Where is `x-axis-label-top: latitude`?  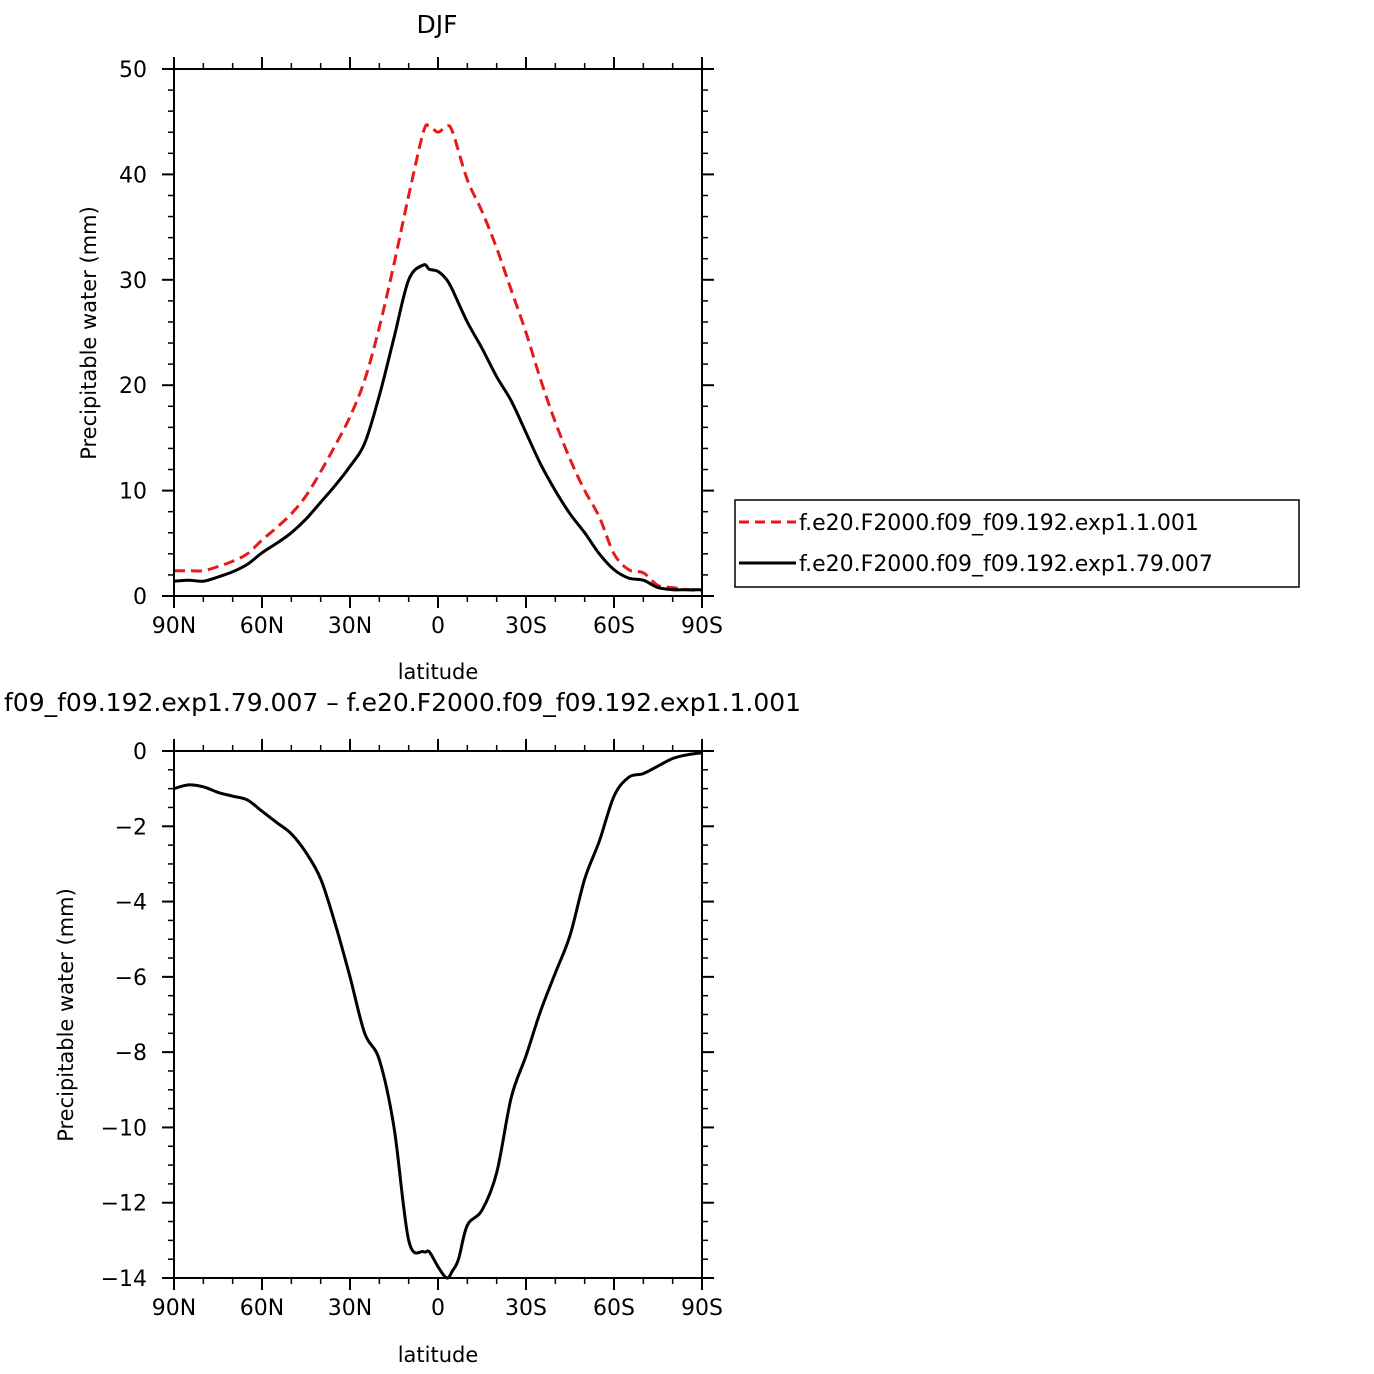
x-axis-label-top: latitude is located at coordinates (438, 672).